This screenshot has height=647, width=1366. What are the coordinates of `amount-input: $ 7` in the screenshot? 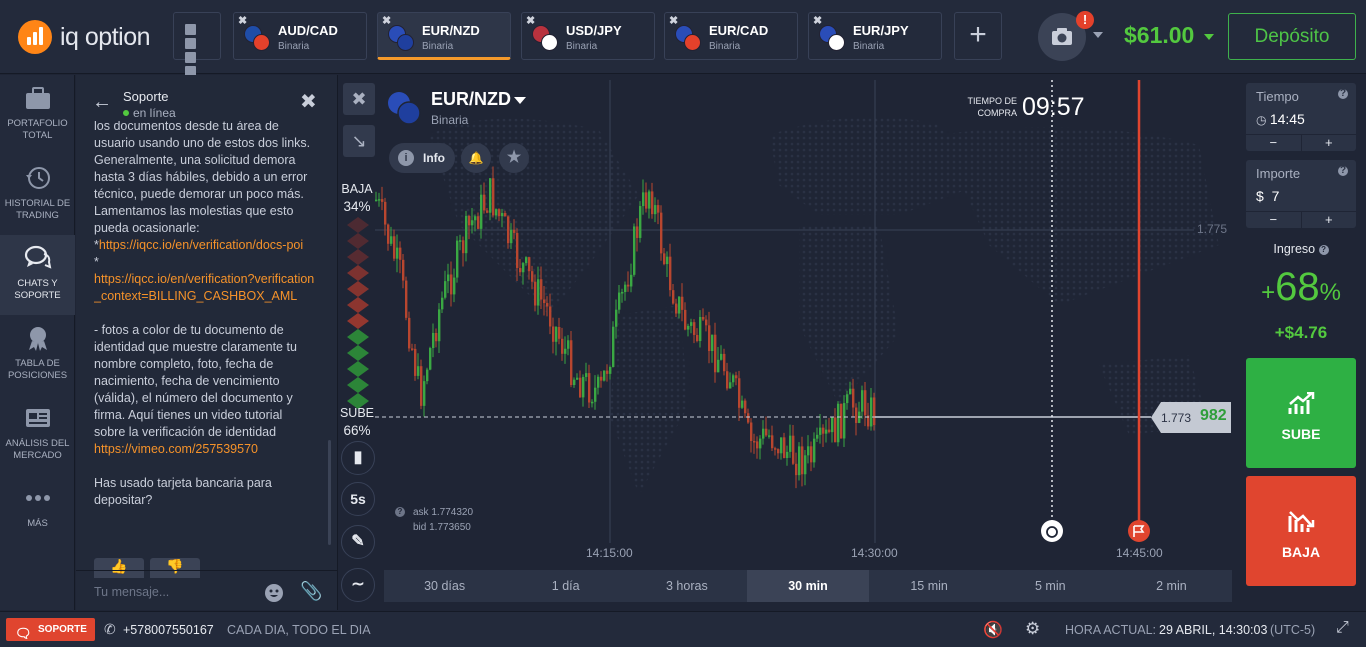 It's located at (1267, 196).